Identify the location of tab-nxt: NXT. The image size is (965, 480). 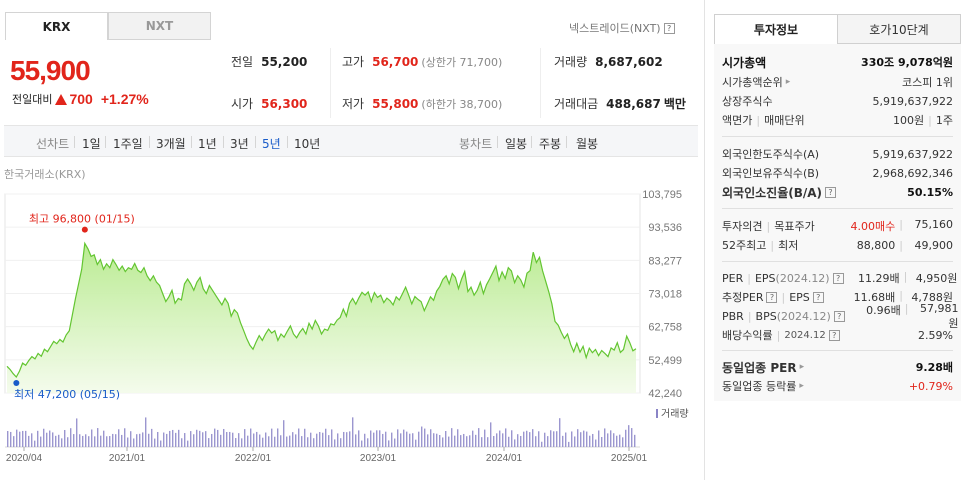
(159, 26).